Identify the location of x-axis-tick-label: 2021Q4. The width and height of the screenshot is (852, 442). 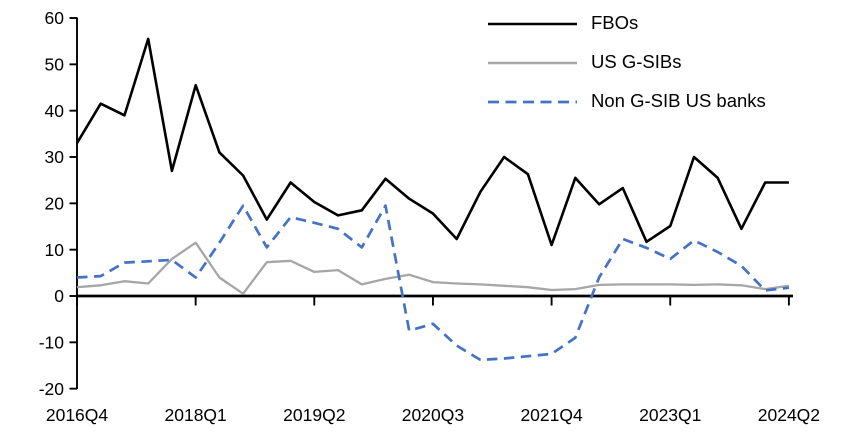
(551, 415).